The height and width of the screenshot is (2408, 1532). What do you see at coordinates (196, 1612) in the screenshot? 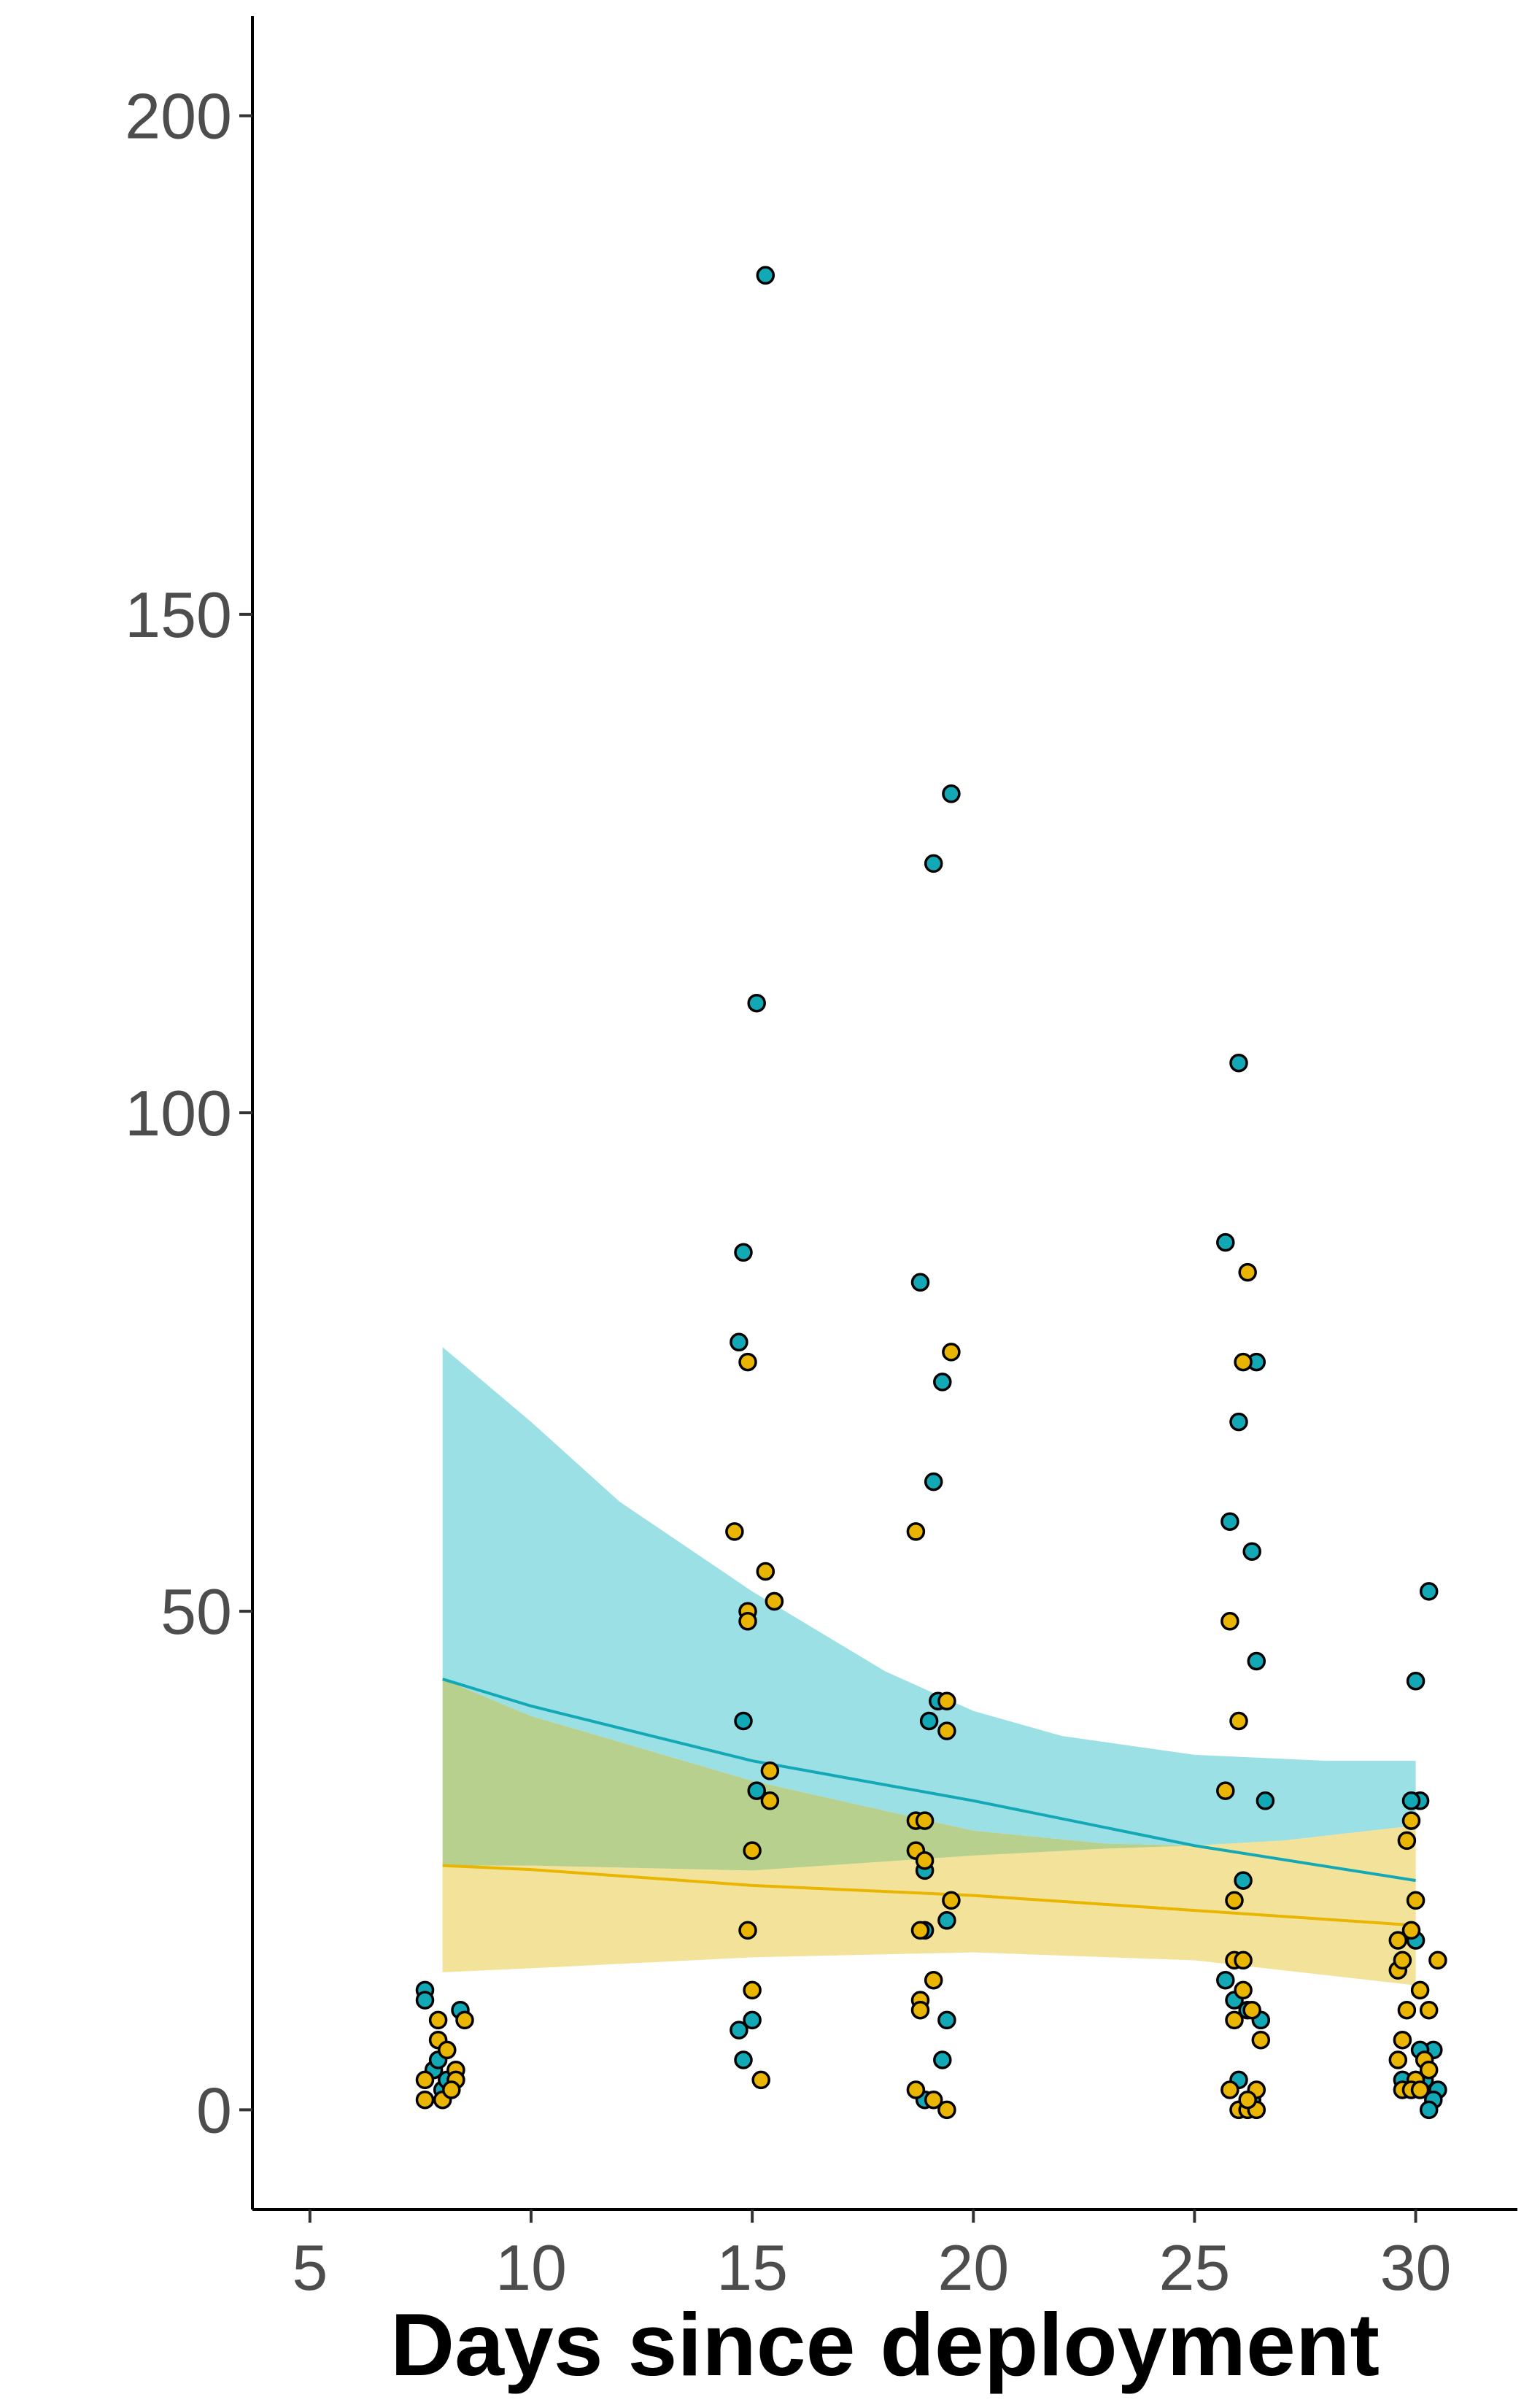
I see `y-tick-label: 50` at bounding box center [196, 1612].